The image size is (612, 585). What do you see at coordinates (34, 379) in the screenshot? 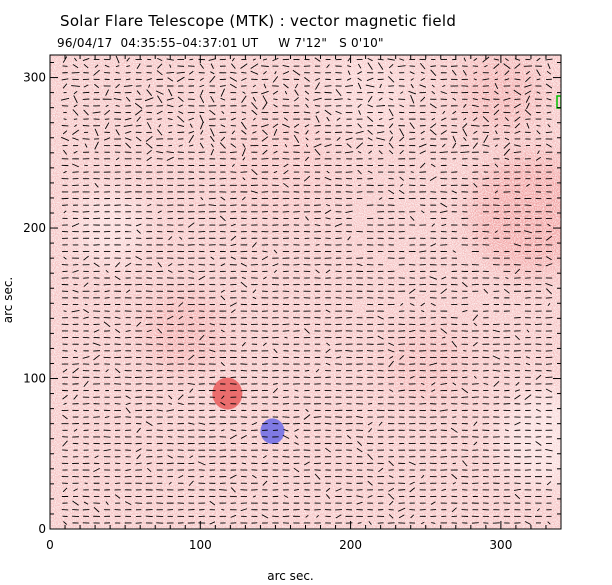
I see `y-tick-label: 100` at bounding box center [34, 379].